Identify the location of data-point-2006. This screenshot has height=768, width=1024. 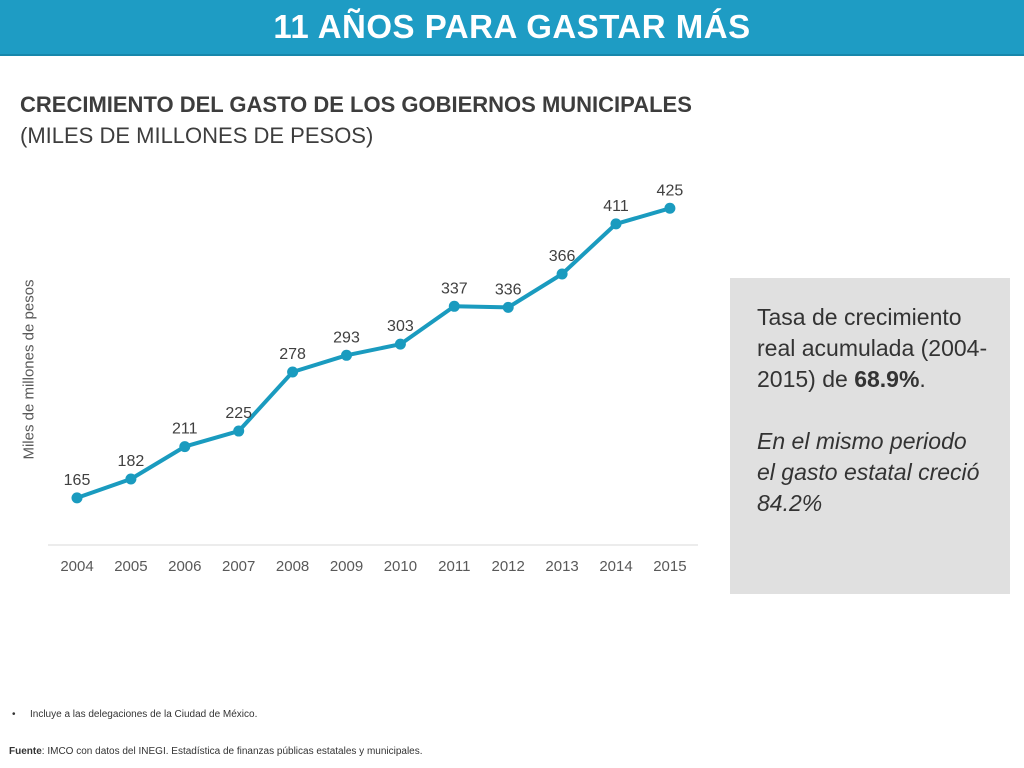
(185, 447).